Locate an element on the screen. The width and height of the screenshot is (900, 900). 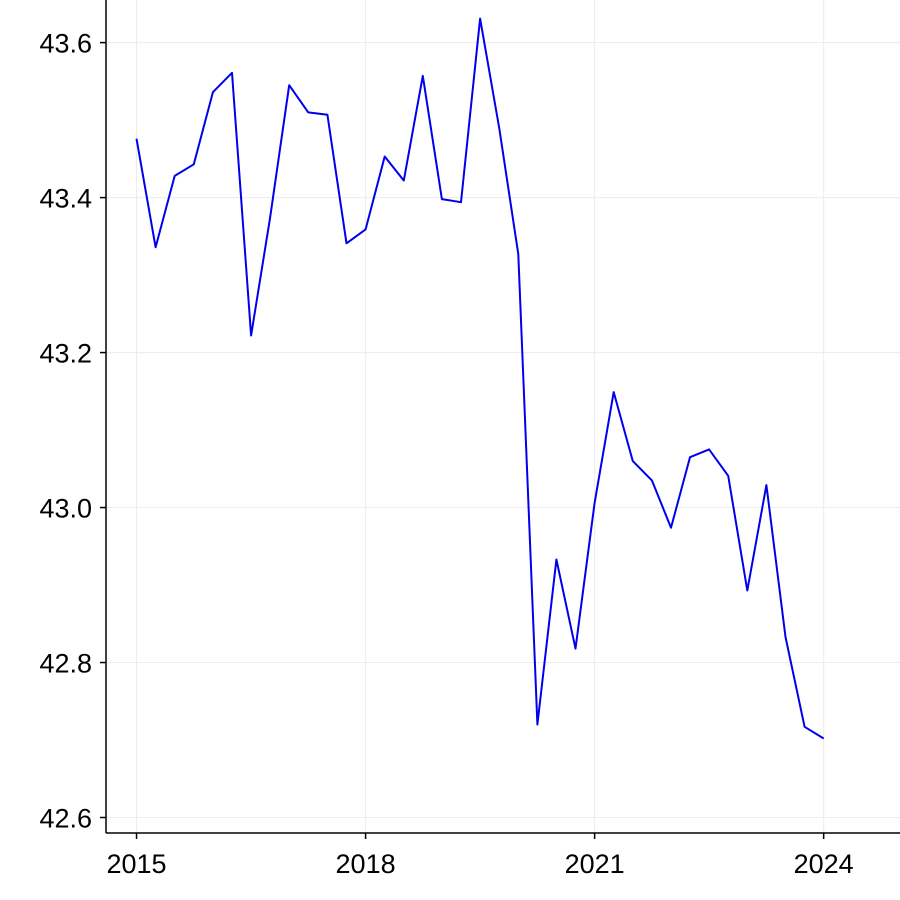
x-tick-label: 2024 is located at coordinates (824, 864).